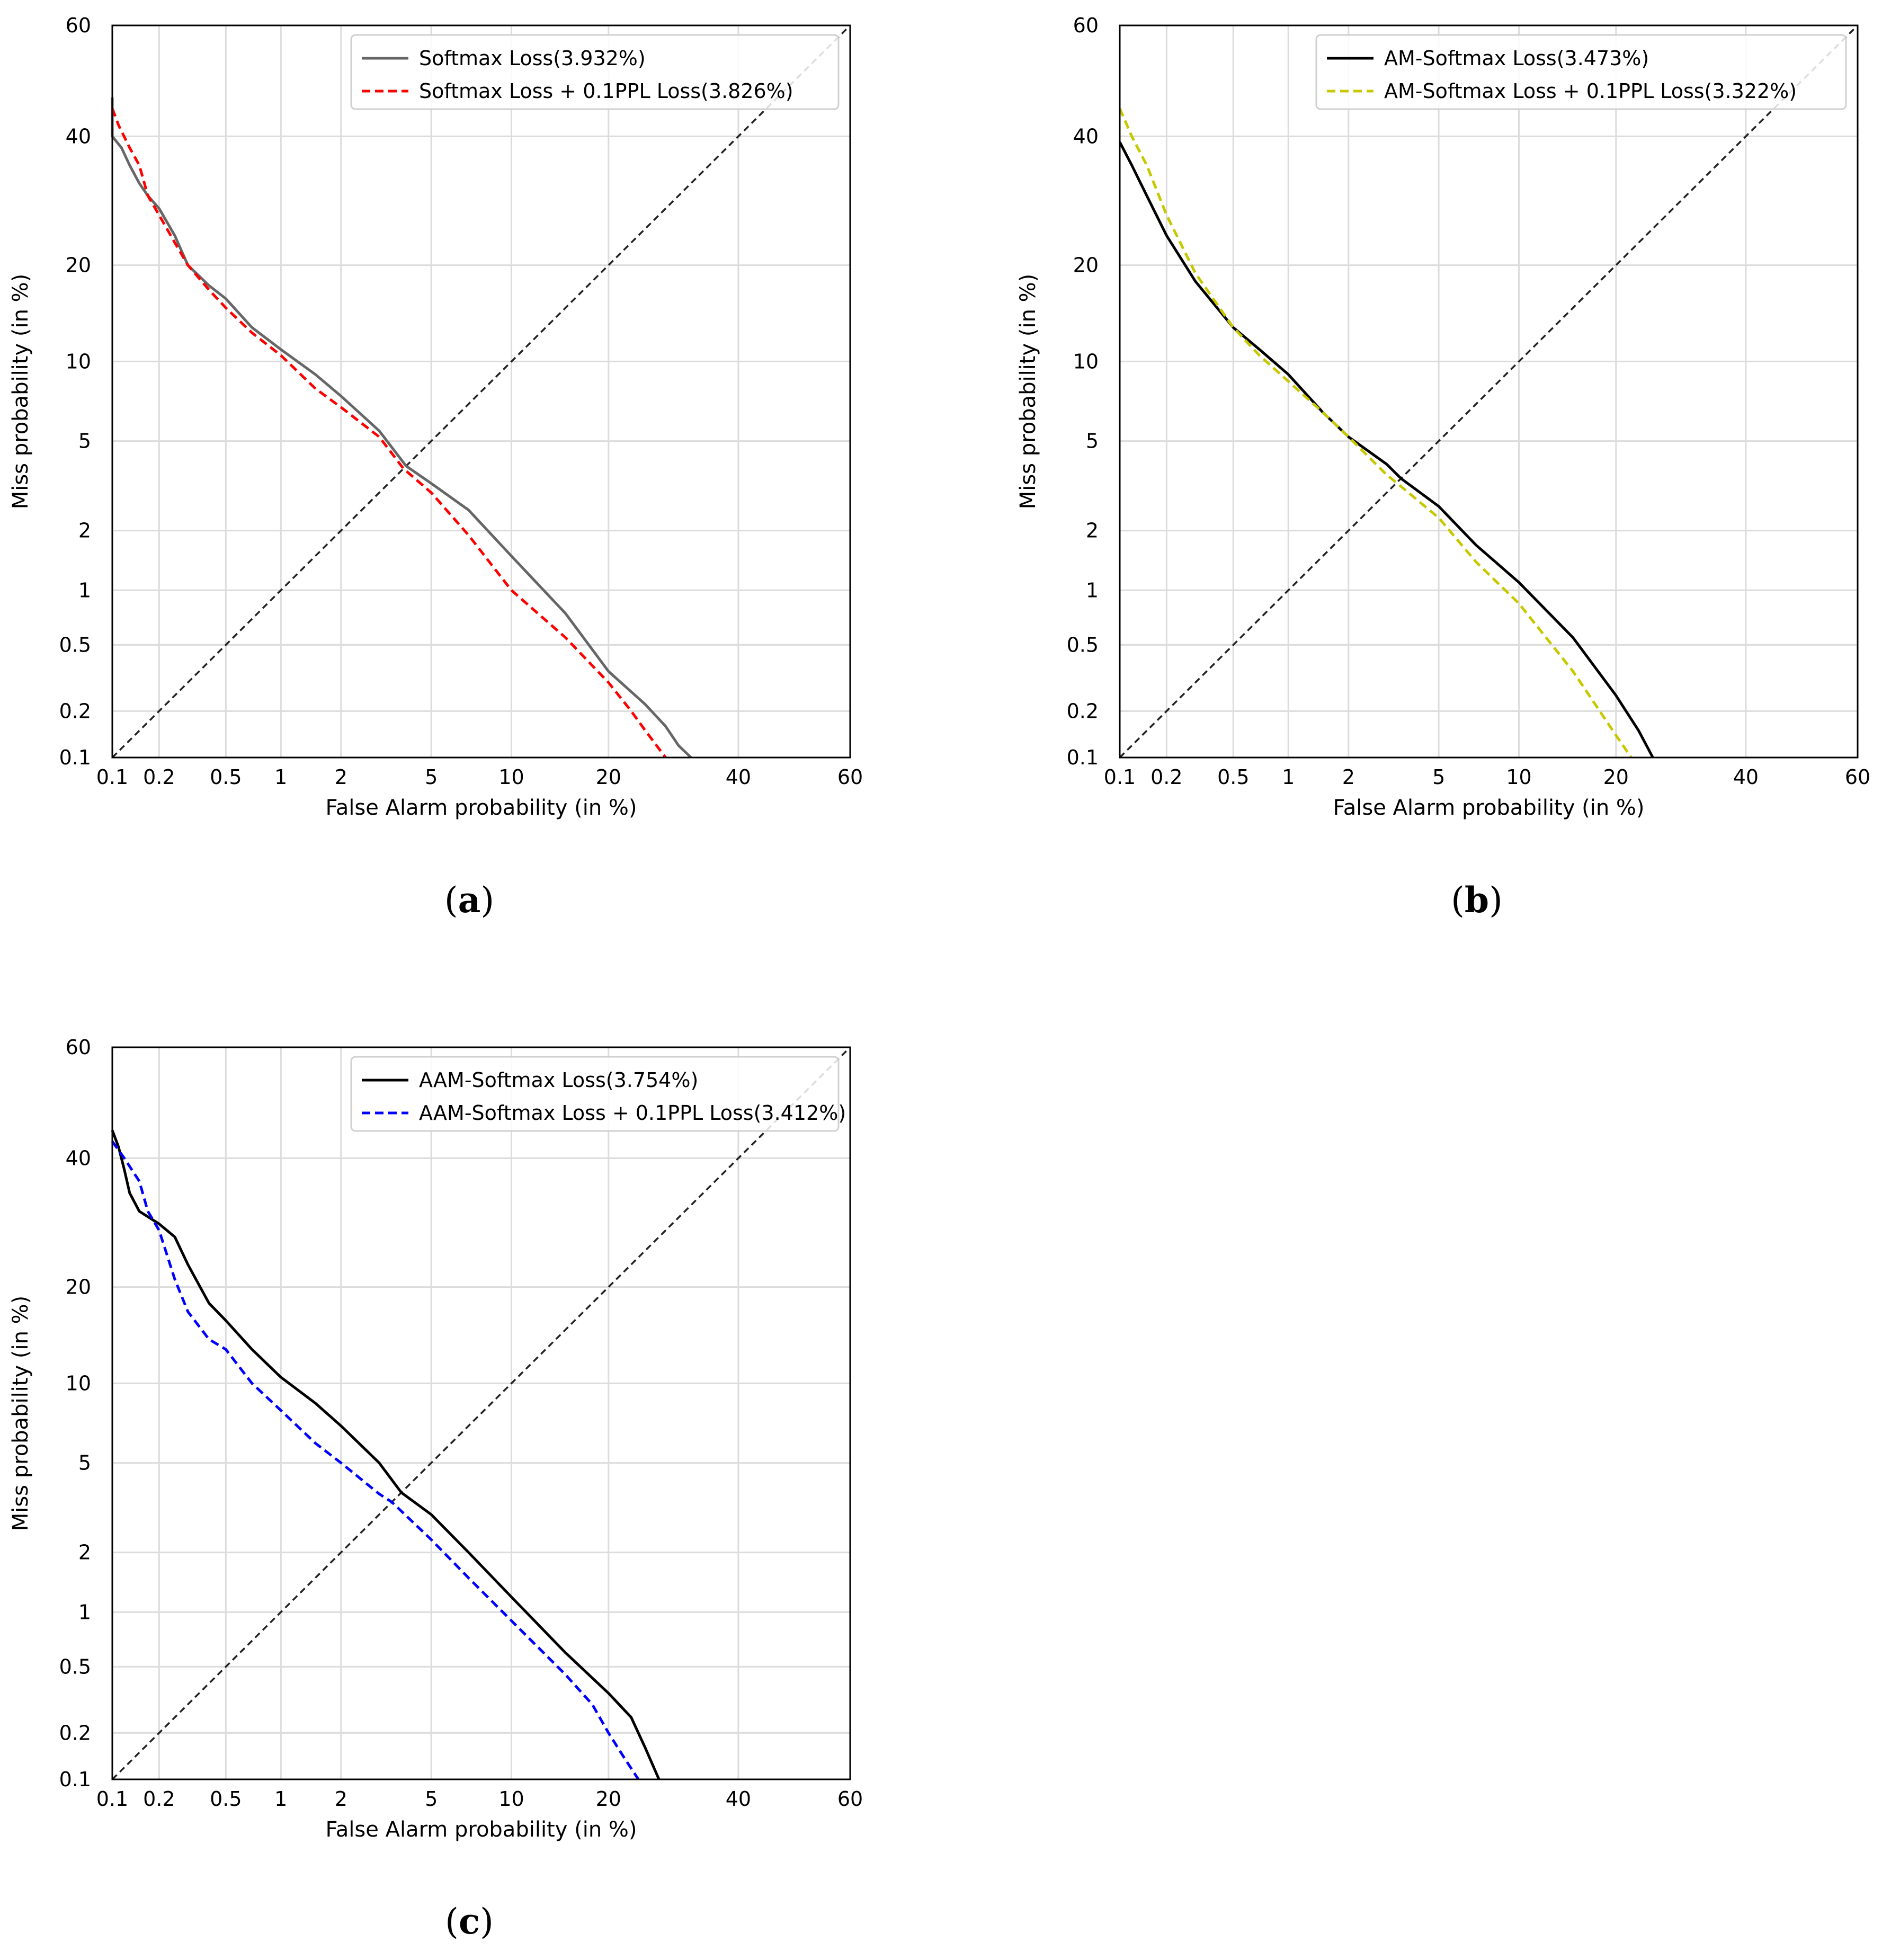 The width and height of the screenshot is (1882, 1960). I want to click on legend-entry-0: AAM-Softmax Loss(3.754%), so click(558, 1080).